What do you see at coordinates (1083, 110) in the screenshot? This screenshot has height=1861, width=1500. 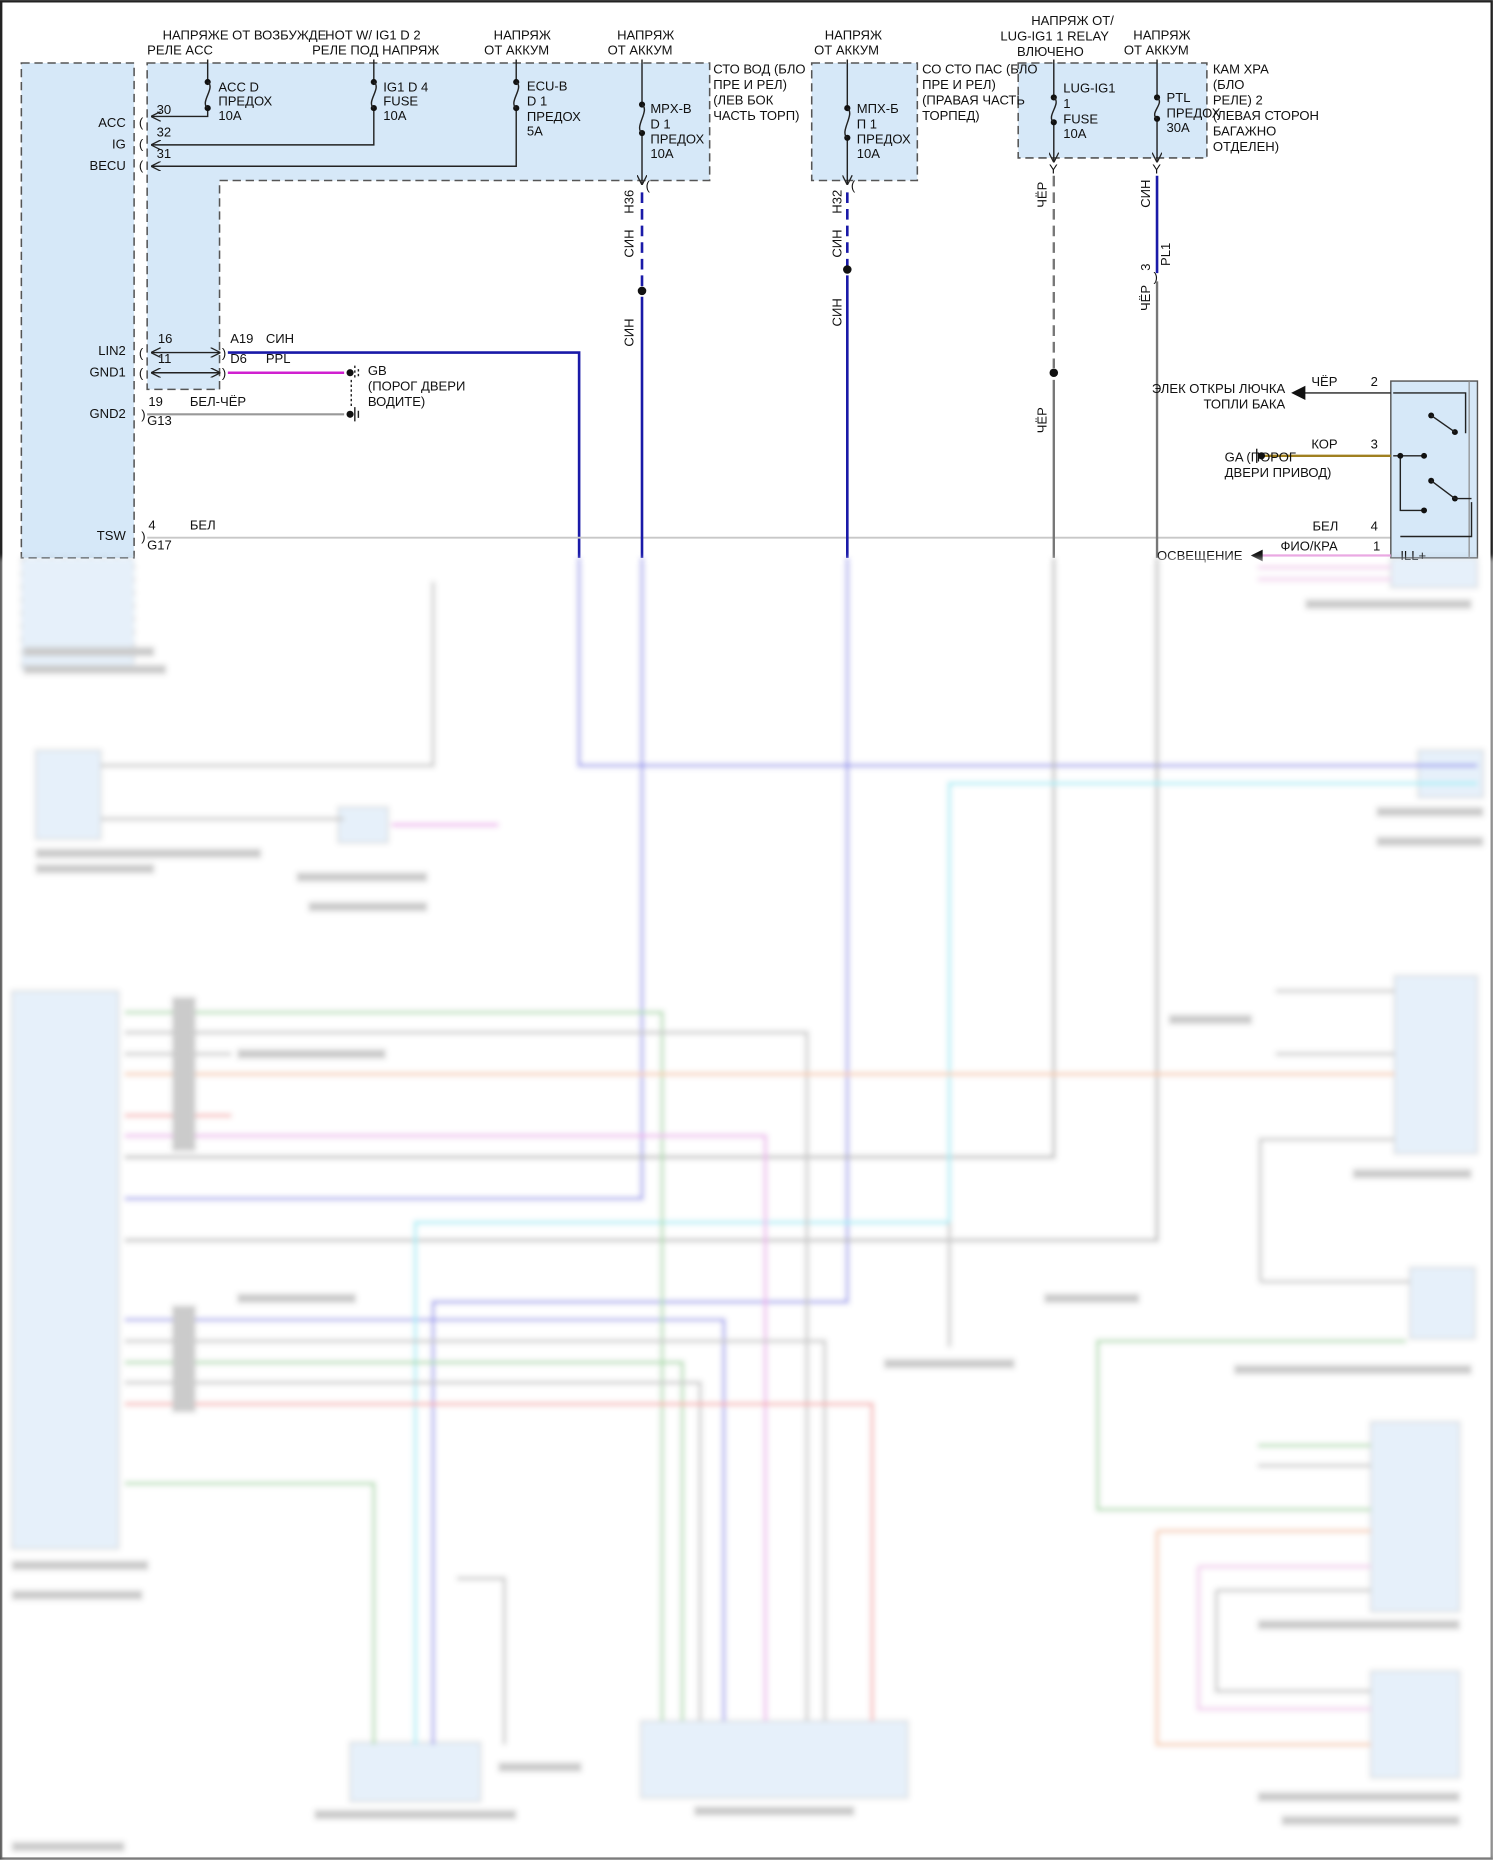 I see `fuse-lug-ig1: LUG-IG1 1 FUSE 10A` at bounding box center [1083, 110].